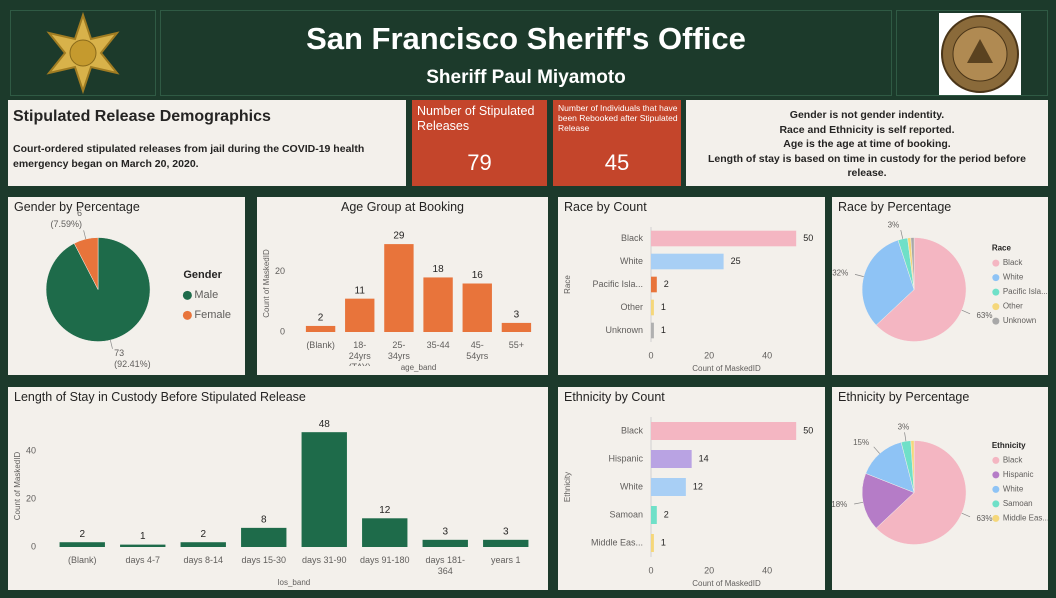 This screenshot has width=1056, height=598. I want to click on data-label: 6, so click(79, 213).